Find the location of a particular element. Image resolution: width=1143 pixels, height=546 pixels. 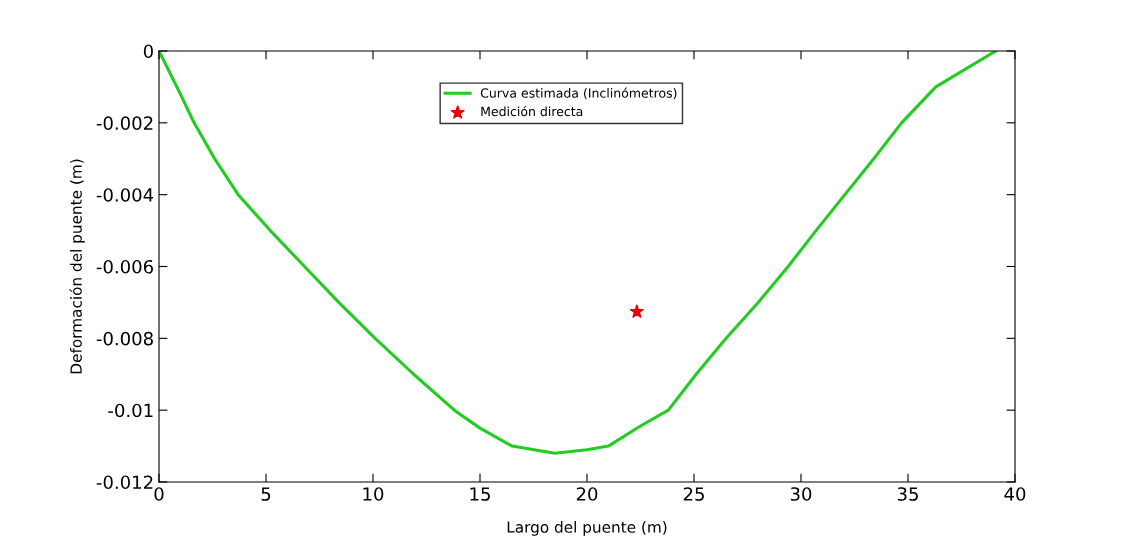

y-tick-label: -0.002 is located at coordinates (124, 123).